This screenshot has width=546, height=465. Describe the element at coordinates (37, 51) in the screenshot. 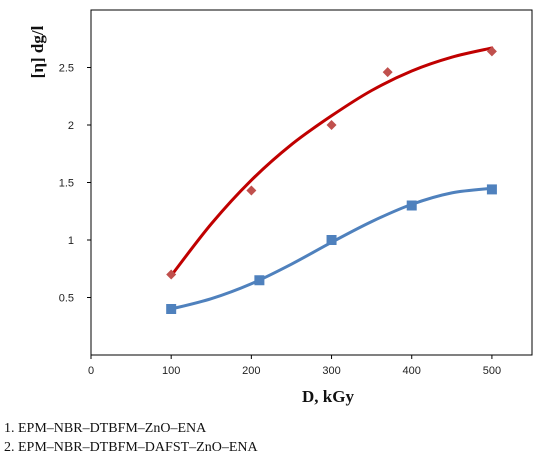

I see `y-axis-title: [η] dg/l` at that location.